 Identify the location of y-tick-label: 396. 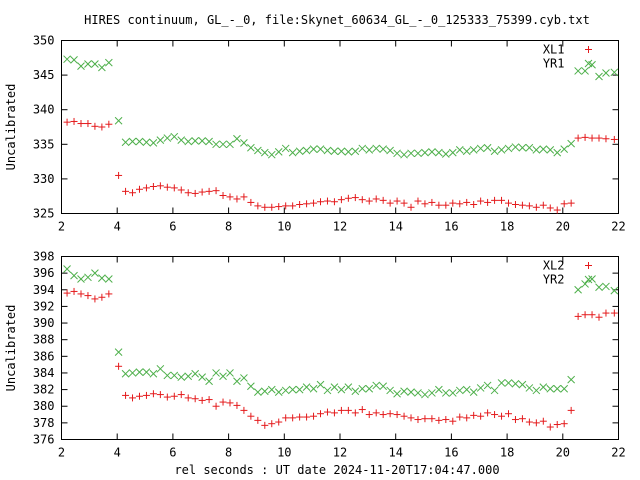
(44, 273).